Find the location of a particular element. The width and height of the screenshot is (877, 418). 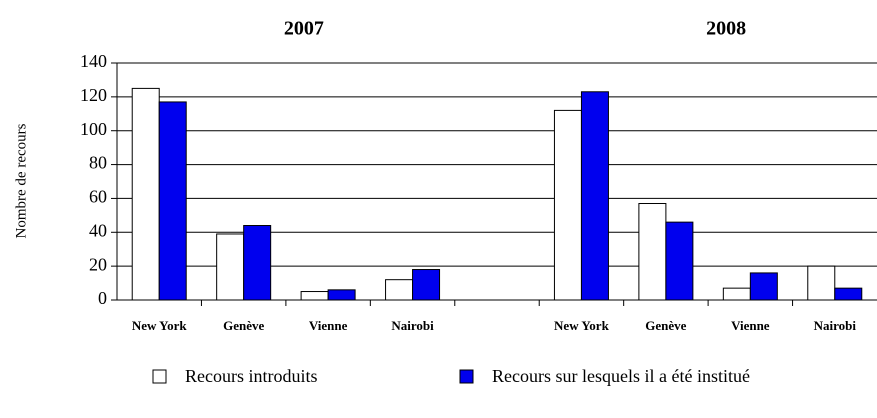

legend-label: Recours introduits is located at coordinates (251, 376).